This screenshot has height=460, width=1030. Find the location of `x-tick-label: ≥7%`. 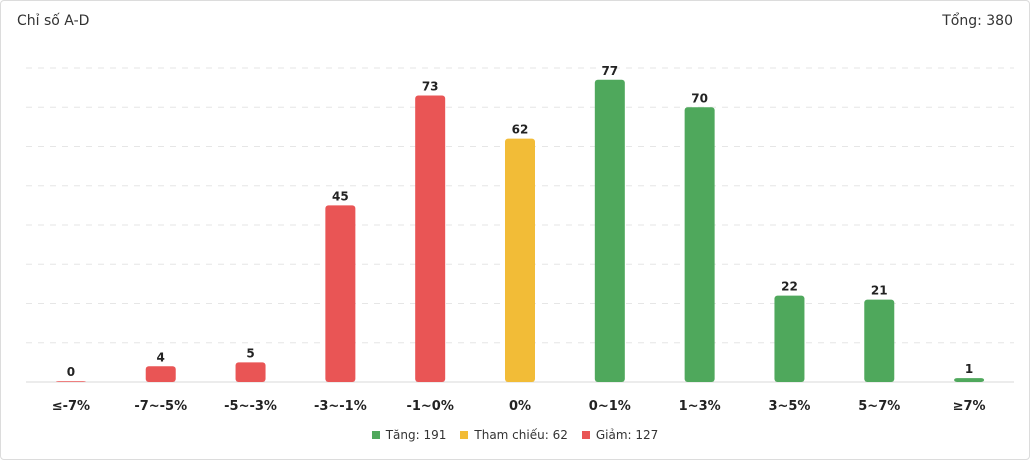

x-tick-label: ≥7% is located at coordinates (969, 406).